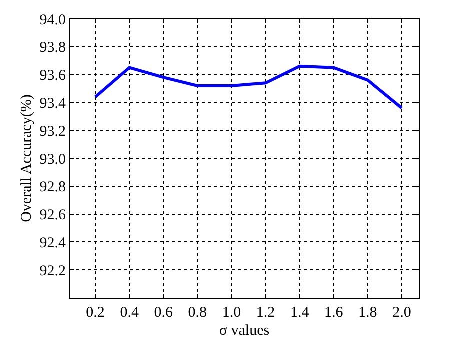 This screenshot has height=348, width=459. What do you see at coordinates (53, 271) in the screenshot?
I see `y-tick-label: 92.2` at bounding box center [53, 271].